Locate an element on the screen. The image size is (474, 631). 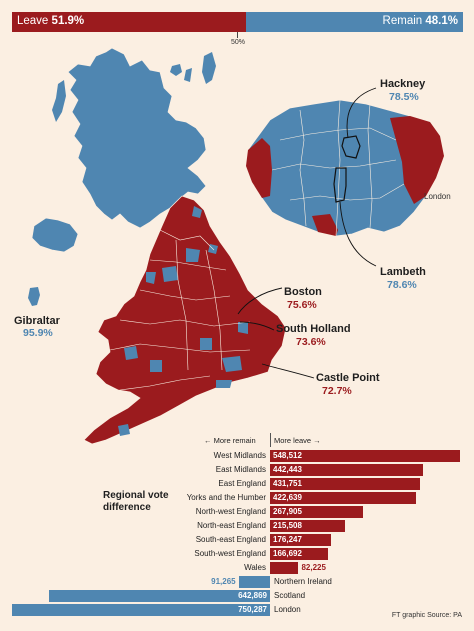
boston-pct: 75.6% is located at coordinates (302, 305).